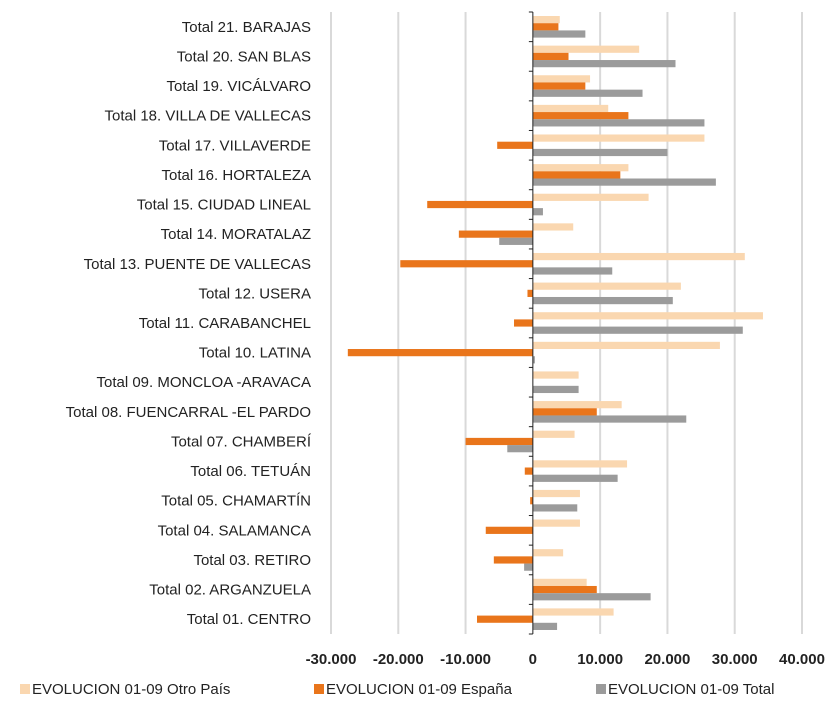 The image size is (833, 708). Describe the element at coordinates (236, 501) in the screenshot. I see `category-label: Total 05. CHAMARTÍN` at that location.